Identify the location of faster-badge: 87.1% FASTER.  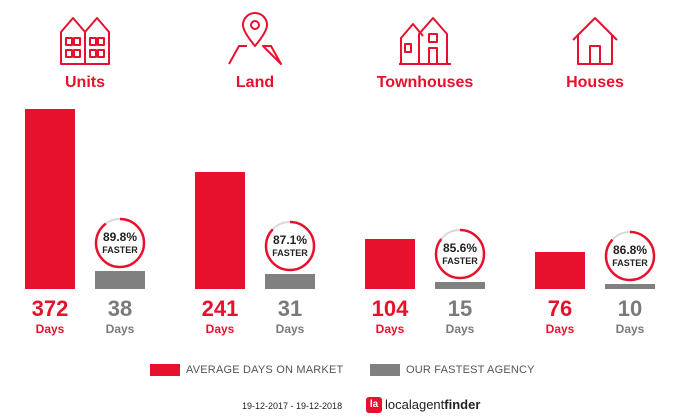
(290, 246).